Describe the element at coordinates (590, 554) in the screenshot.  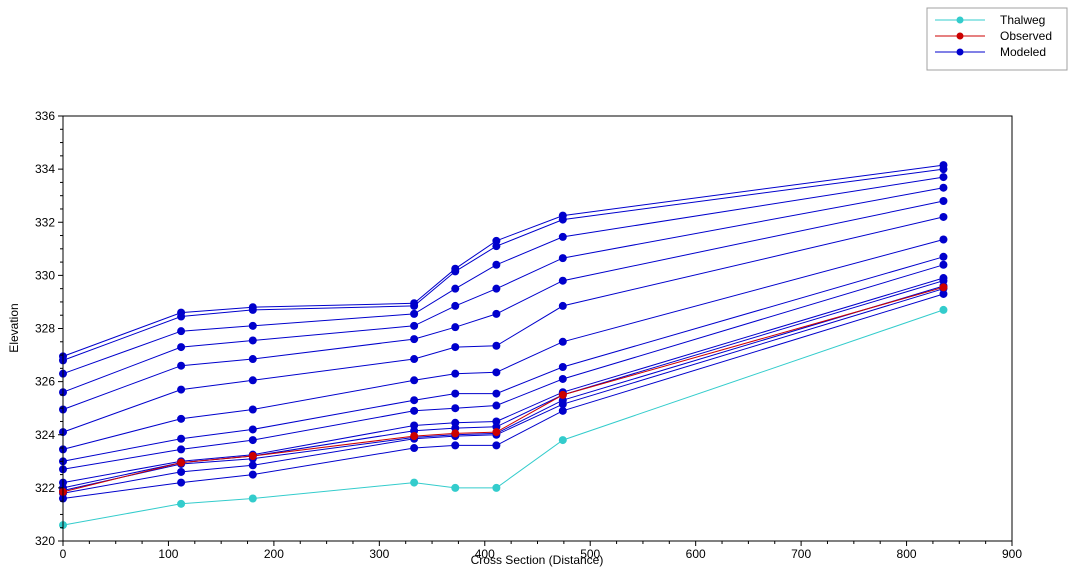
I see `x-tick-label: 500` at that location.